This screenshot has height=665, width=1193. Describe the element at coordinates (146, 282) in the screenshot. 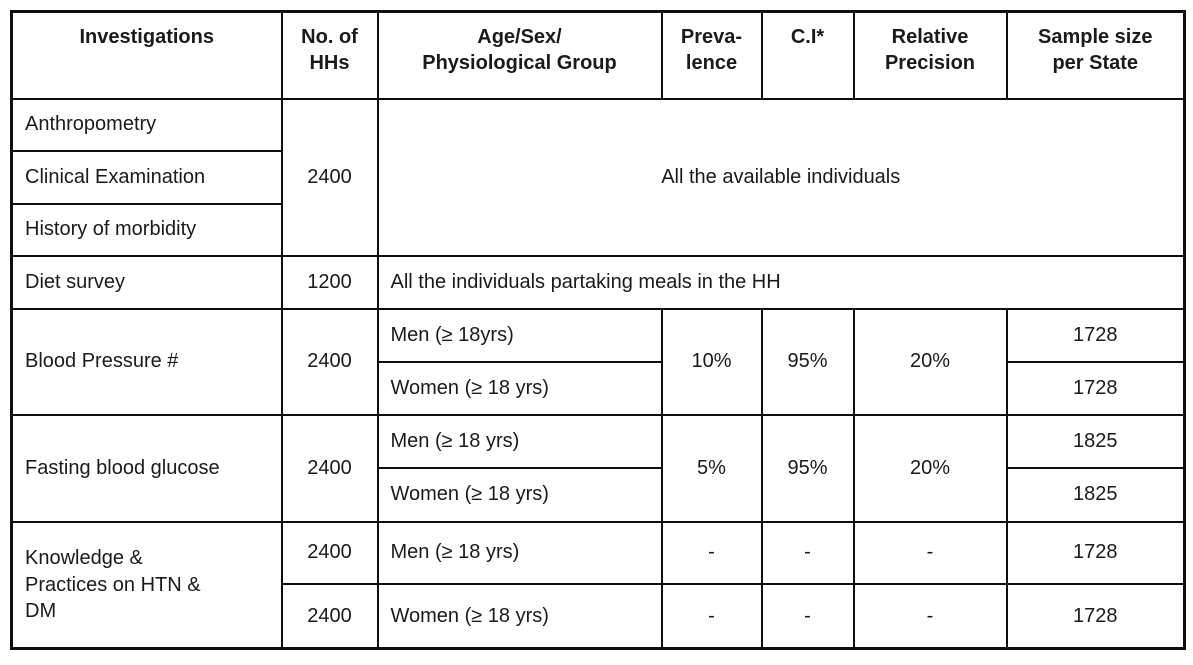

I see `cell-investigation-diet-survey: Diet survey` at that location.